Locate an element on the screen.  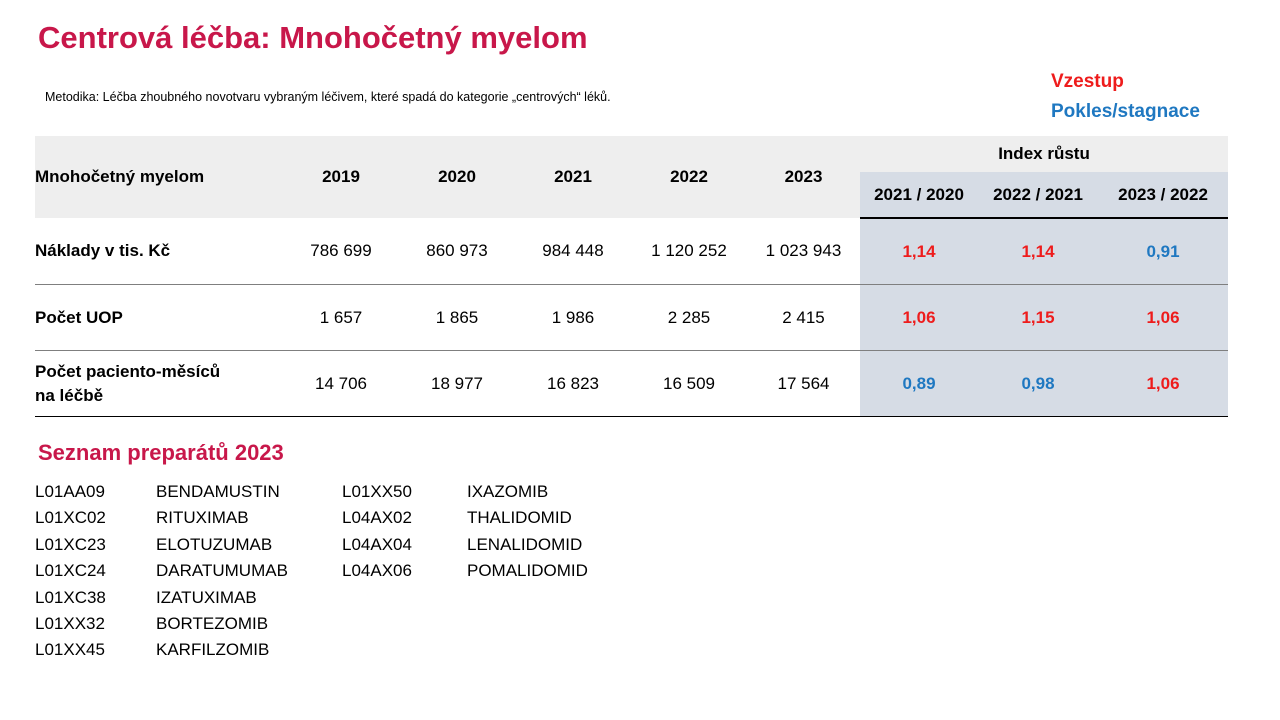
value-cell: 14 706 is located at coordinates (341, 383).